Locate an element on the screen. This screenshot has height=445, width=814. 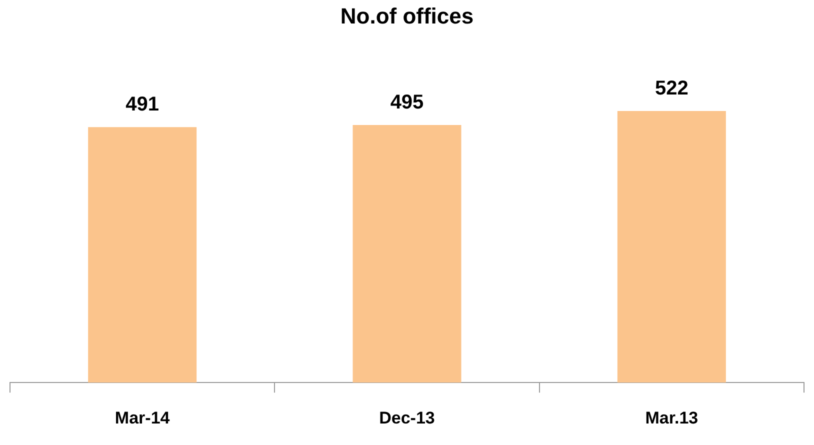
data-label: 495 is located at coordinates (407, 103).